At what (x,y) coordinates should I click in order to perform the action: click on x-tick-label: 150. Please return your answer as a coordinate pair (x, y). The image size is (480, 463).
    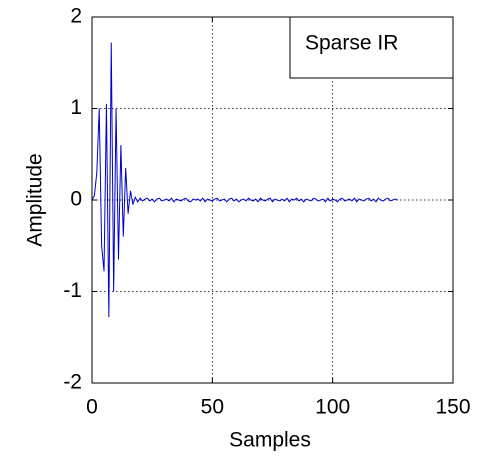
    Looking at the image, I should click on (452, 407).